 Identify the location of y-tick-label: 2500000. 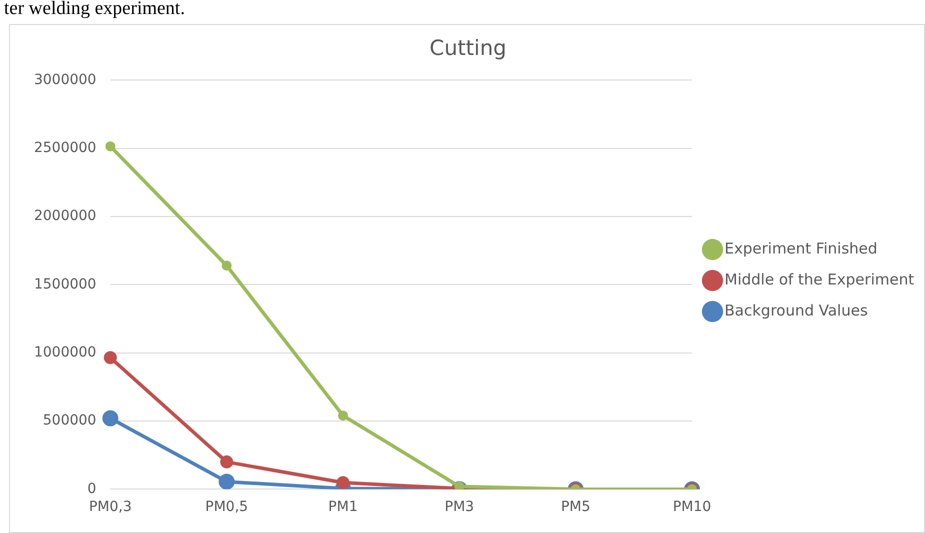
(65, 148).